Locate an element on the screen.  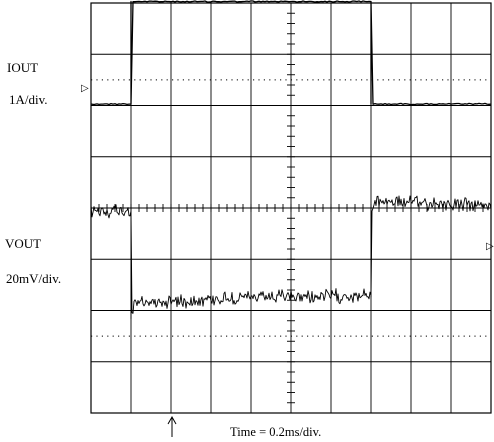
vout-label: VOUT is located at coordinates (23, 243).